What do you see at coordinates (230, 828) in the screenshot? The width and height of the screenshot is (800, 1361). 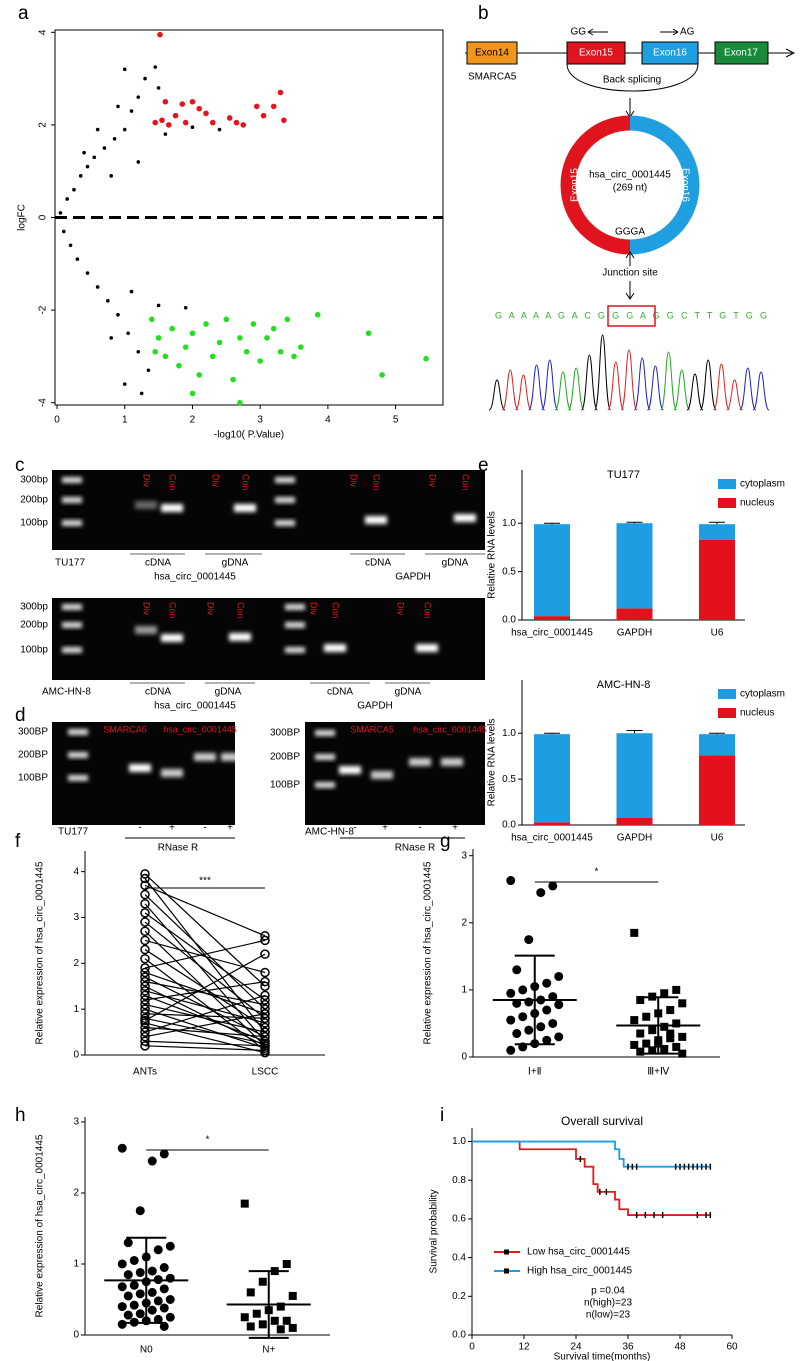 I see `treatment-label: +` at bounding box center [230, 828].